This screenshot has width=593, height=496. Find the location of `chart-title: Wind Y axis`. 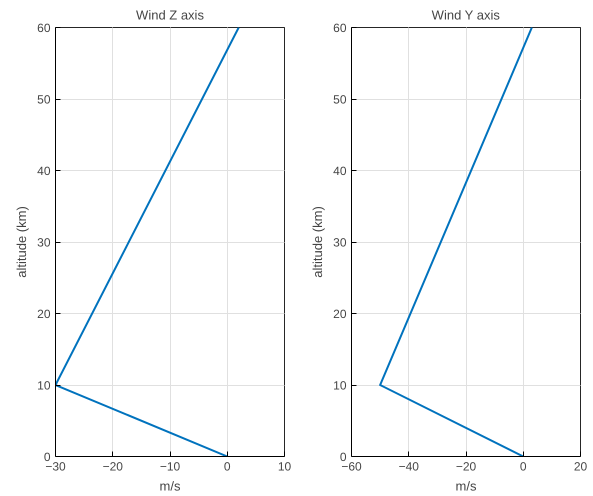

chart-title: Wind Y axis is located at coordinates (466, 15).